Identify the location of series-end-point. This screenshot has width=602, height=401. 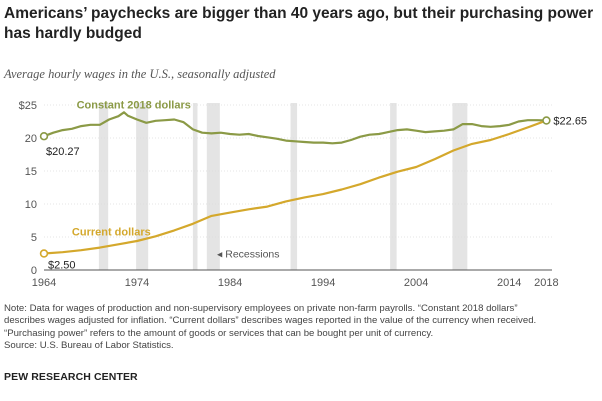
(546, 120).